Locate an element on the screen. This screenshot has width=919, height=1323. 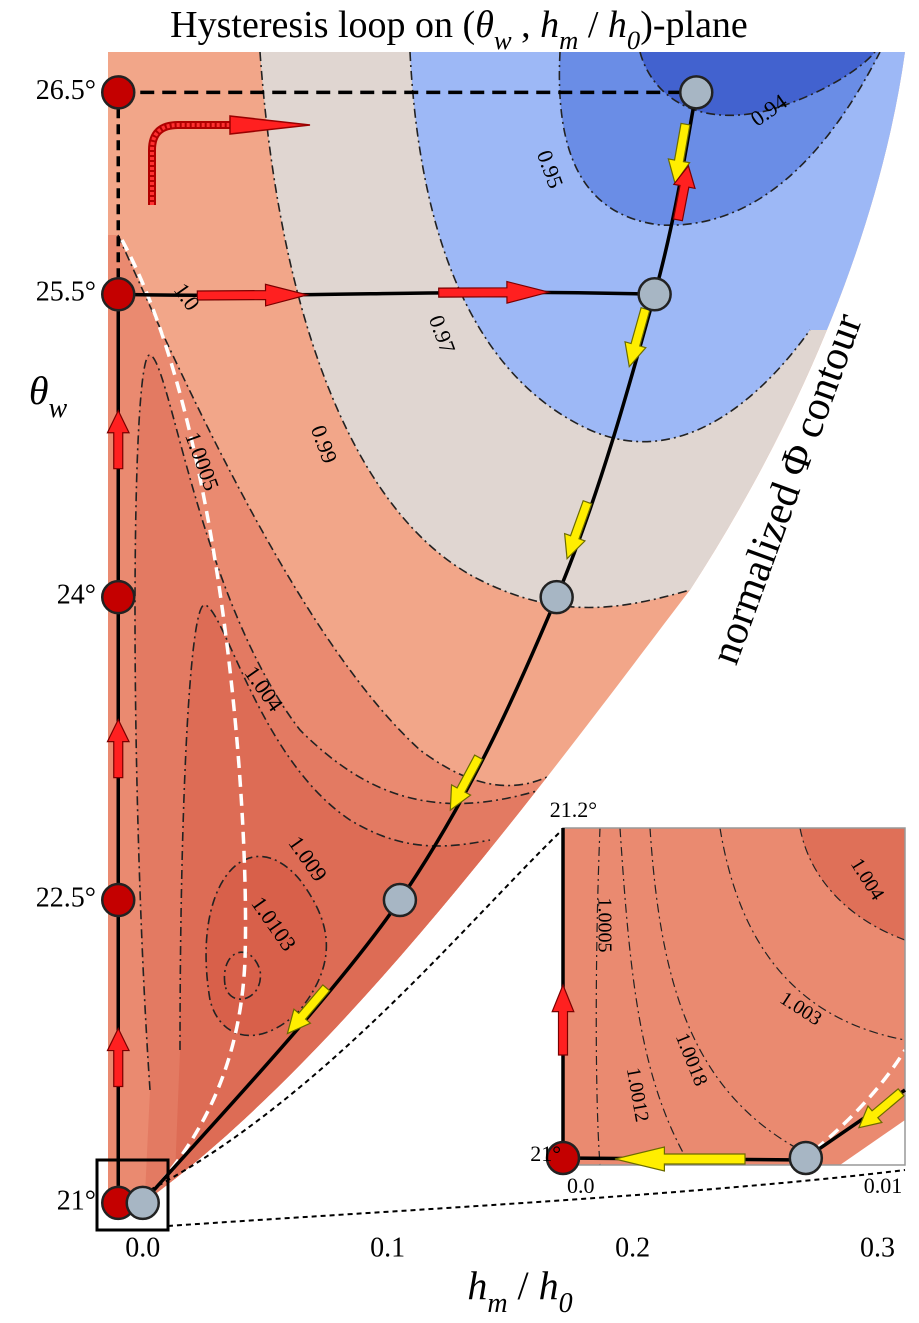
chart-title: Hysteresis loop on (θw , hm / h0)-plane is located at coordinates (459, 29).